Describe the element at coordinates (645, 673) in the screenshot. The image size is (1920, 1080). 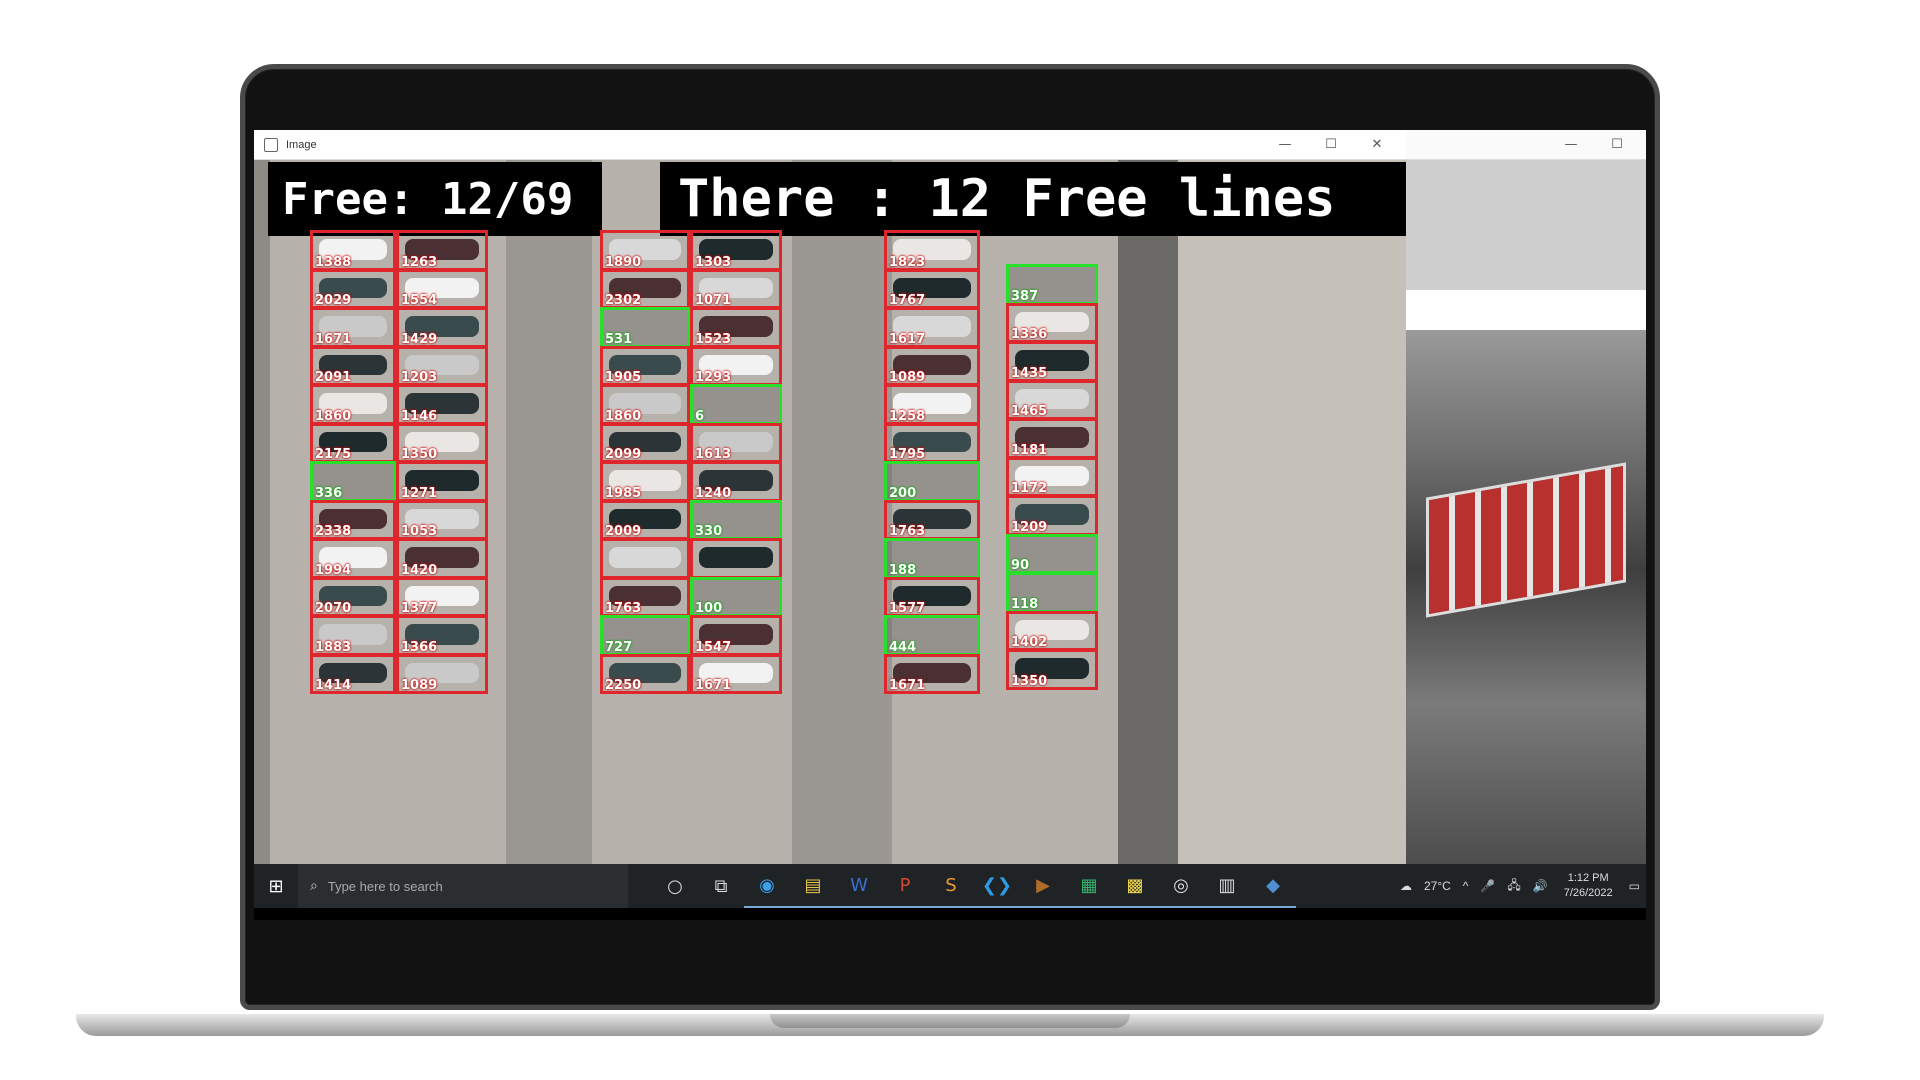
I see `occupied-parking-slot: 2250` at that location.